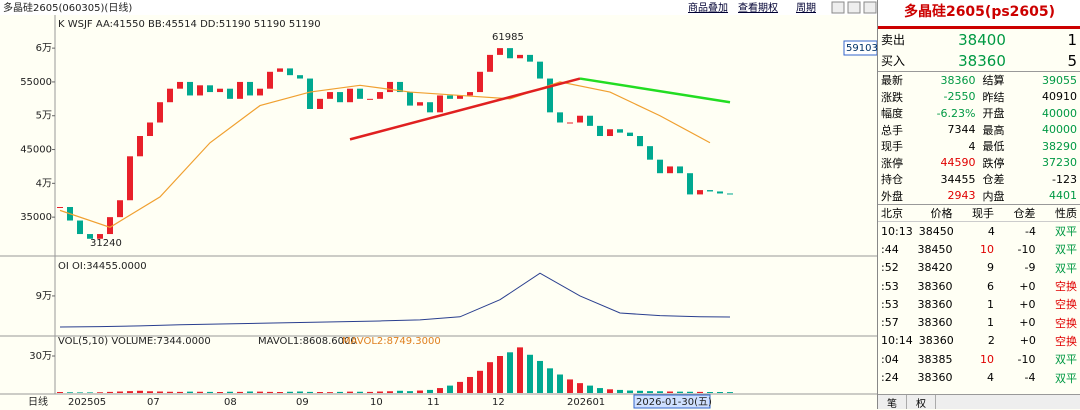 The image size is (1080, 410). Describe the element at coordinates (1003, 146) in the screenshot. I see `key: 最低` at that location.